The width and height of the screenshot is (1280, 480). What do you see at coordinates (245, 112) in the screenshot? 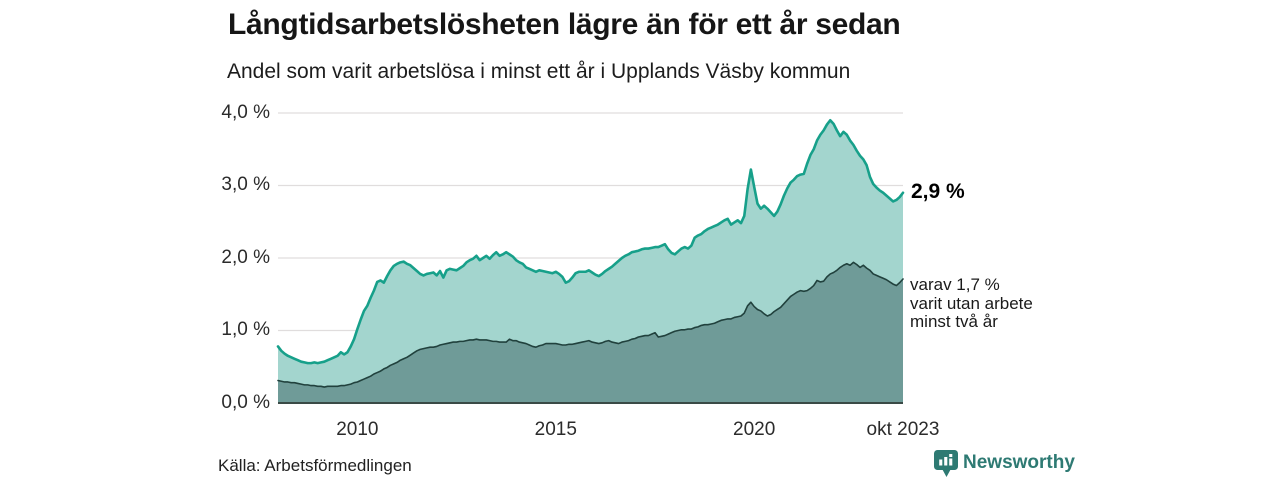
I see `y-tick-label: 4,0 %` at bounding box center [245, 112].